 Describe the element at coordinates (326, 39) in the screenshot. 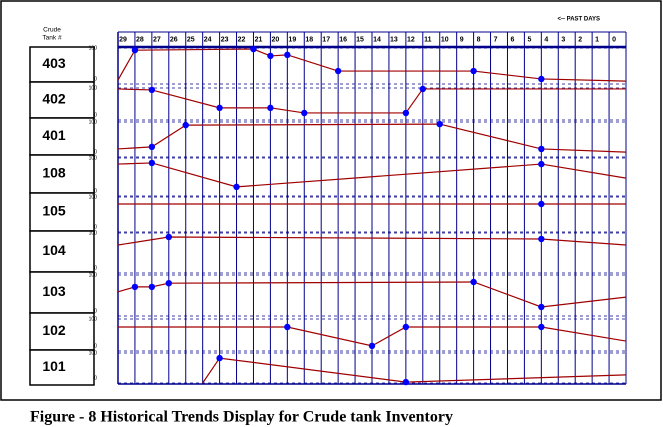

I see `x-tick-label: 17` at that location.